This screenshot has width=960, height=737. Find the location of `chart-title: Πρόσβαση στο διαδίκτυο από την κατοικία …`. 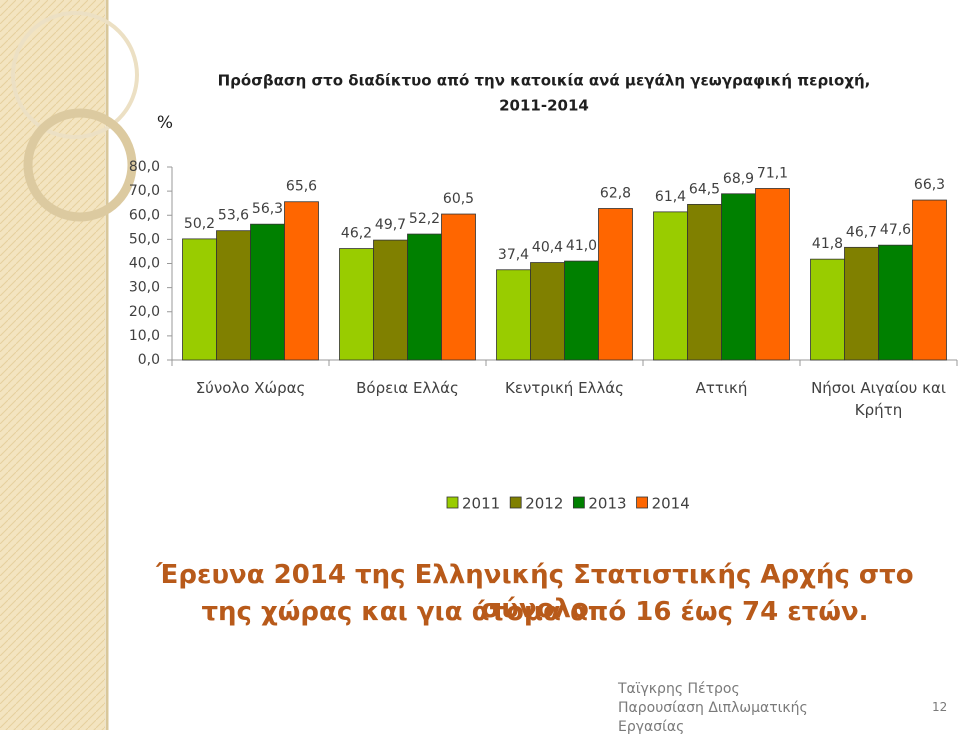

chart-title: Πρόσβαση στο διαδίκτυο από την κατοικία … is located at coordinates (544, 81).